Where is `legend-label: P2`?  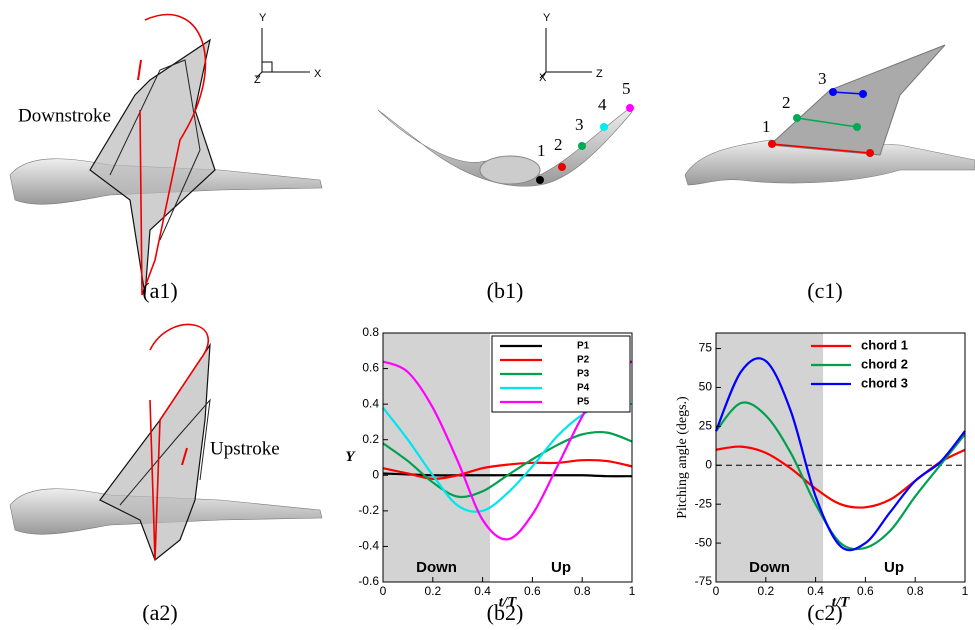 legend-label: P2 is located at coordinates (583, 360).